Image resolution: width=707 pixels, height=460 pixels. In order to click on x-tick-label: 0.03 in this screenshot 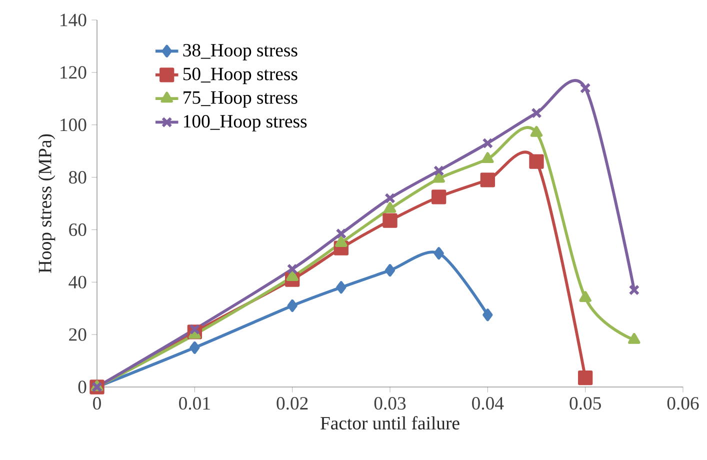, I will do `click(390, 403)`.